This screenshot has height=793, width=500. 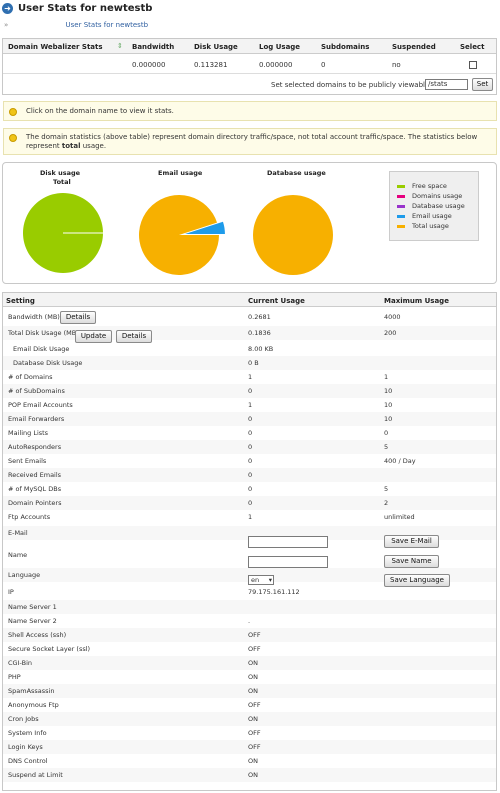 I want to click on settings-row: Cron Jobs ON, so click(x=249, y=719).